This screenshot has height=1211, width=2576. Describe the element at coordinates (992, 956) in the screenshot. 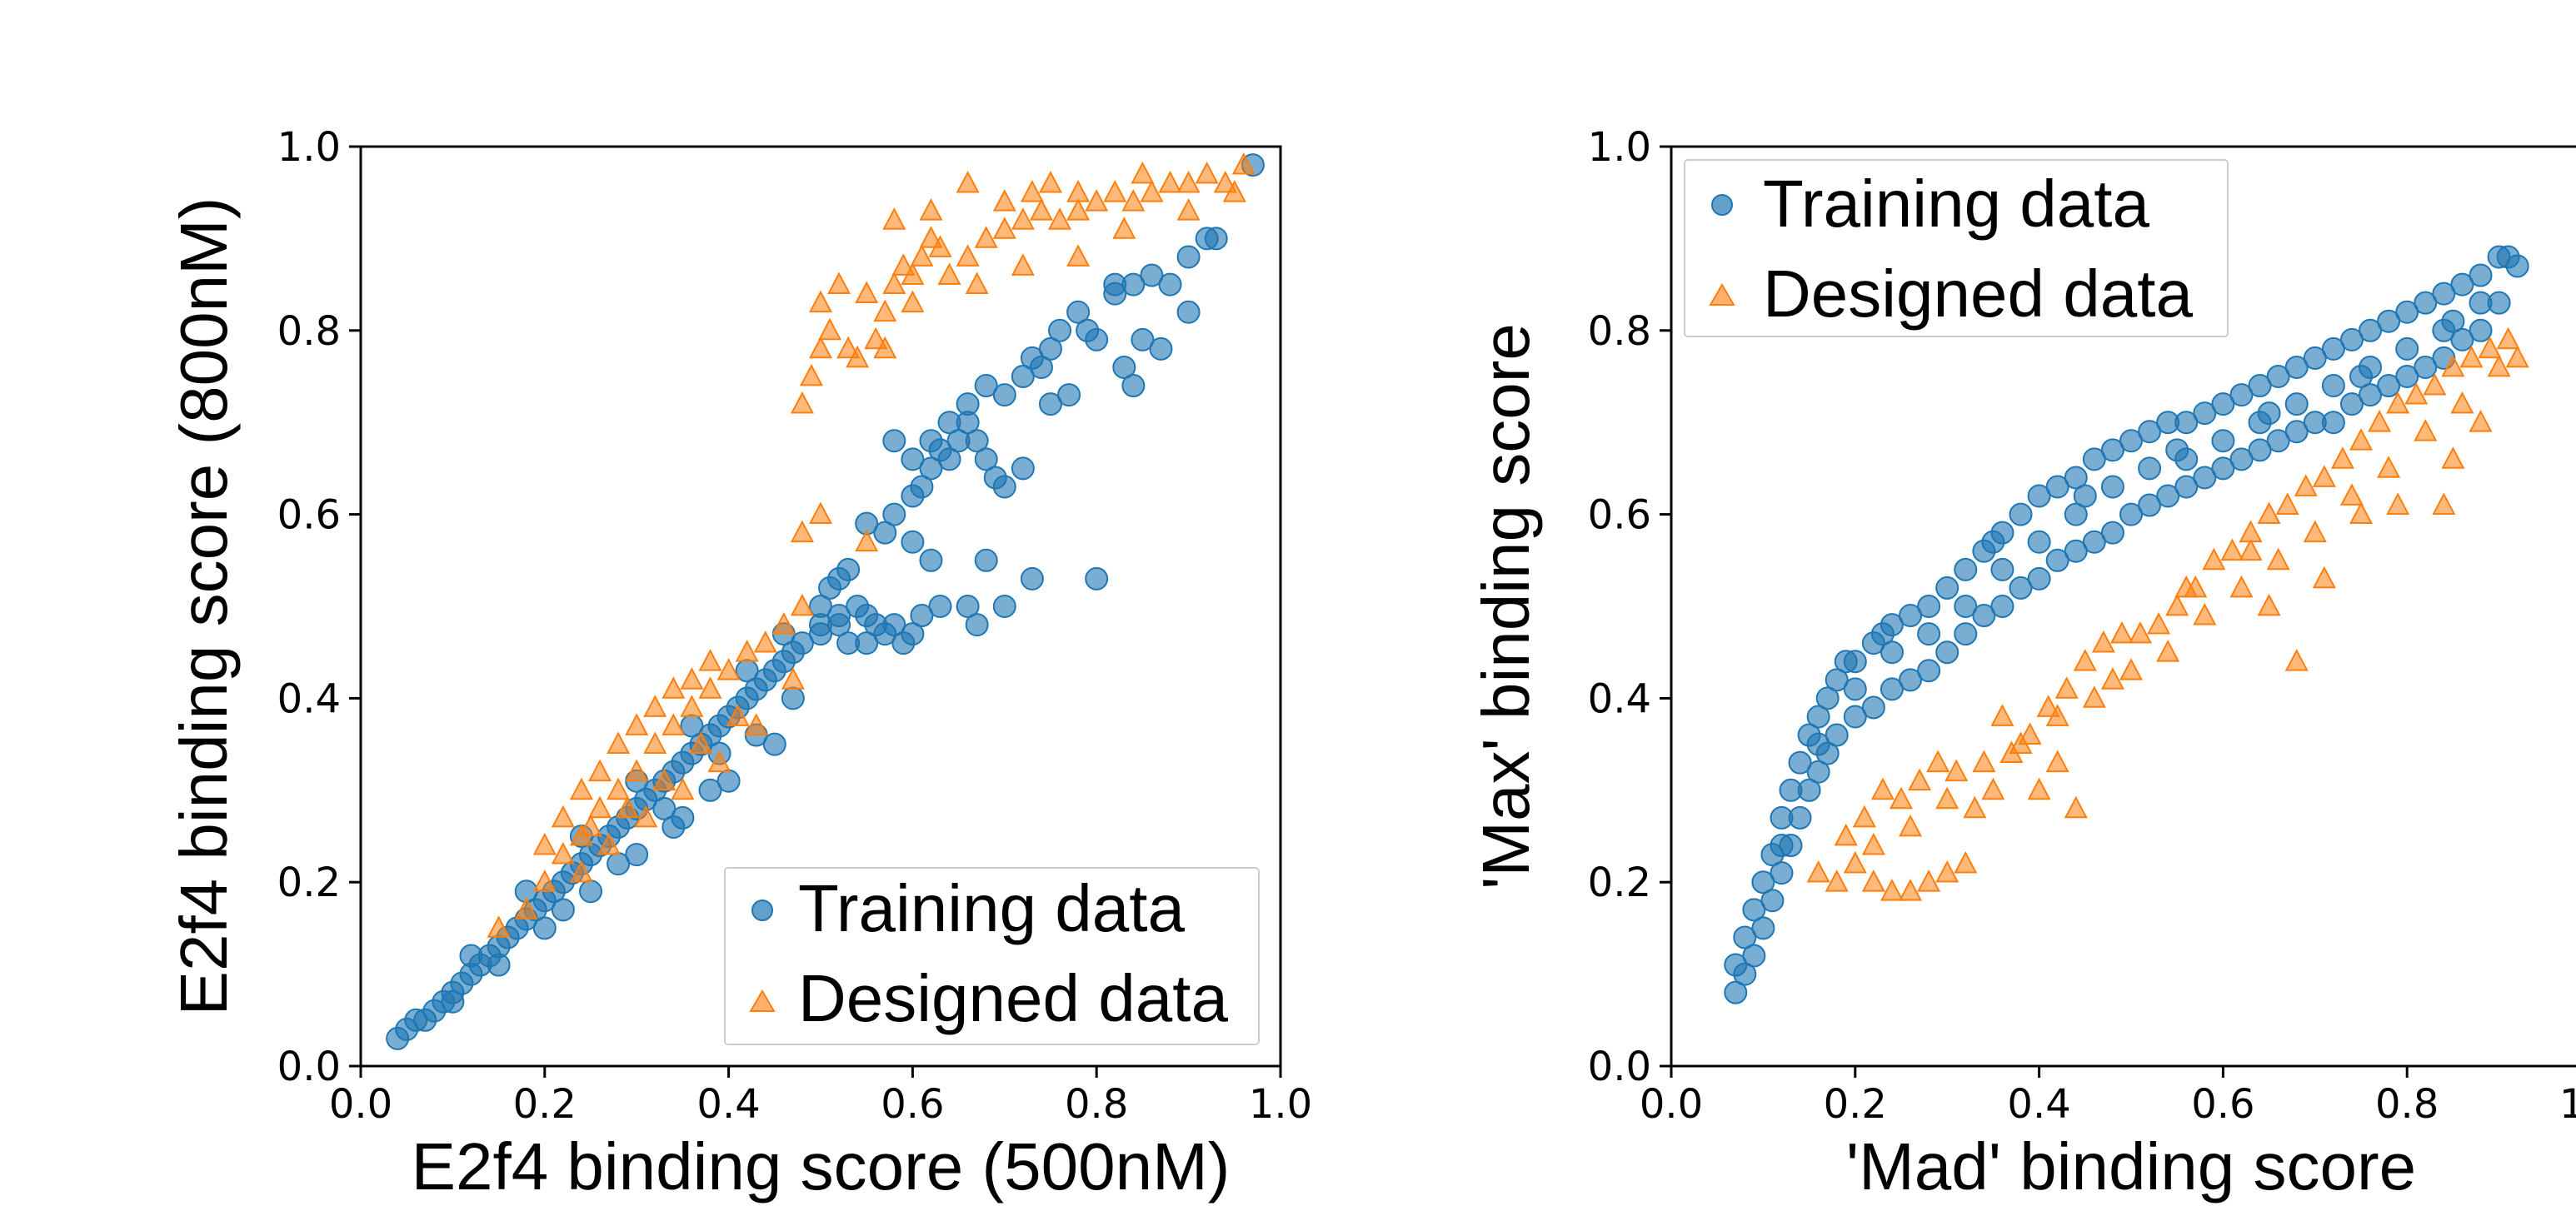

I see `left-legend-box` at that location.